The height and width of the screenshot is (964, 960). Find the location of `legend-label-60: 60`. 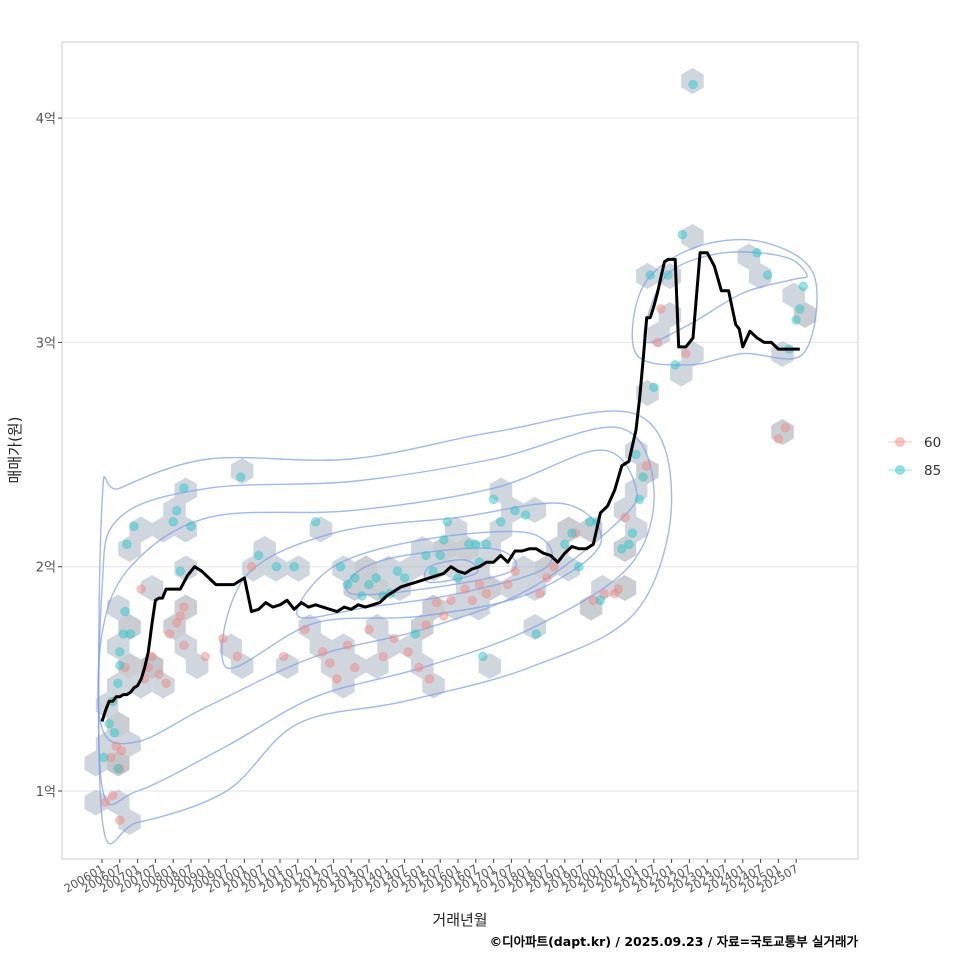

legend-label-60: 60 is located at coordinates (932, 443).